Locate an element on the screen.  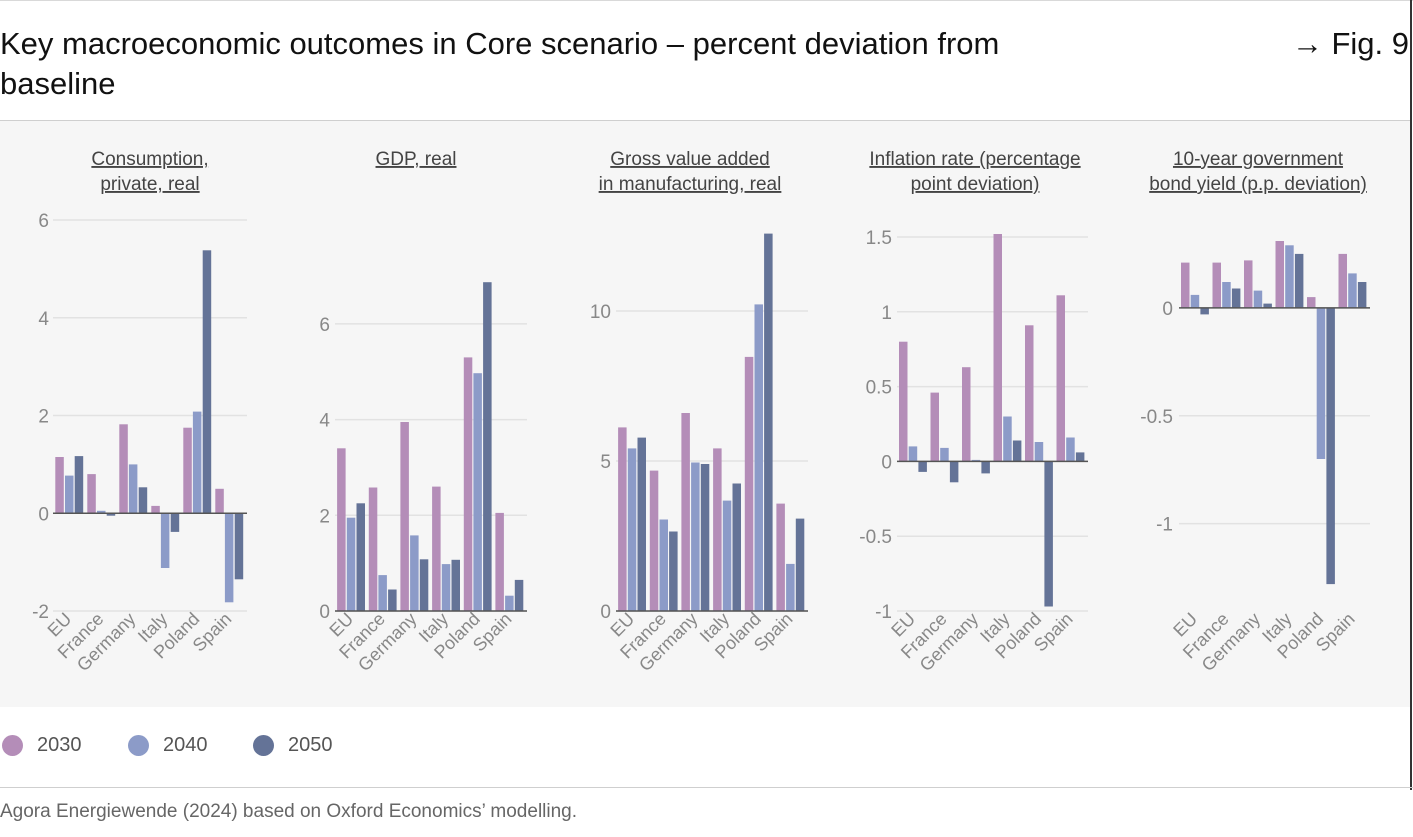
y-tick-label: 1.5 is located at coordinates (879, 238).